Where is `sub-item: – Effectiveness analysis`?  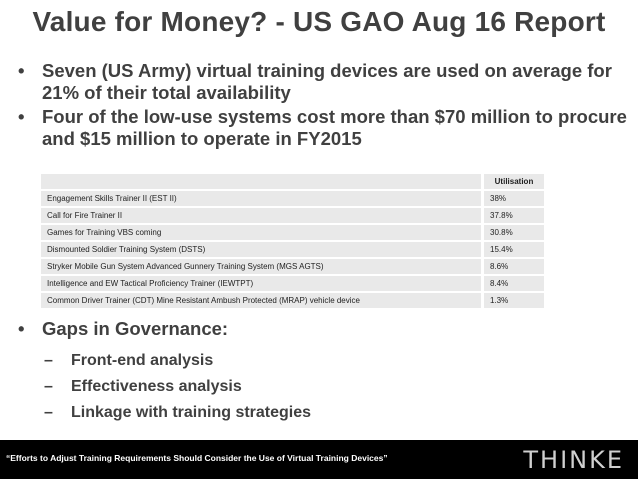 sub-item: – Effectiveness analysis is located at coordinates (177, 387).